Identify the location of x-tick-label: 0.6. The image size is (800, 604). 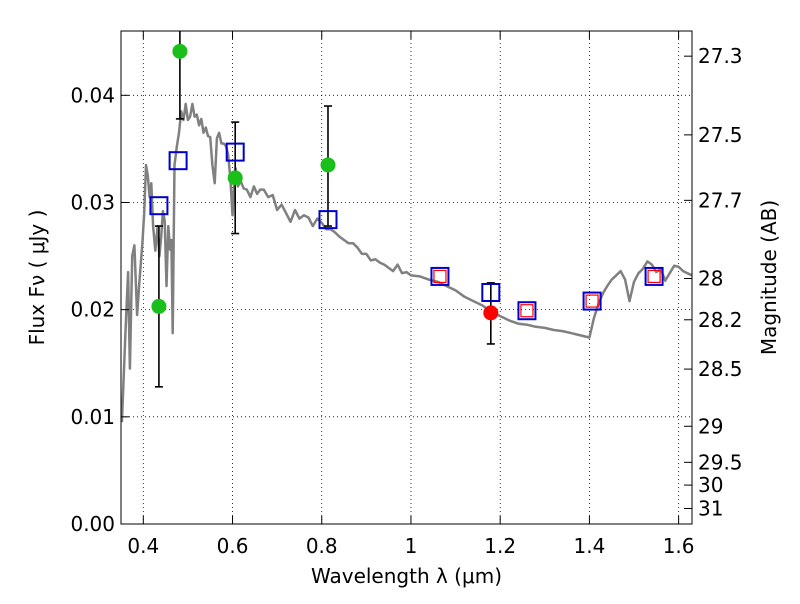
(233, 546).